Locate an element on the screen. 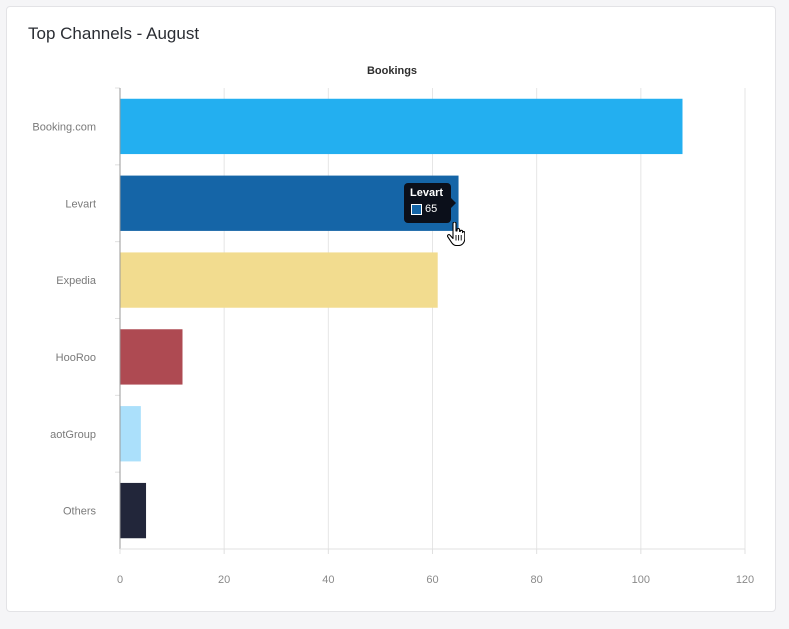 The height and width of the screenshot is (629, 789). x-tick-label: 60 is located at coordinates (432, 580).